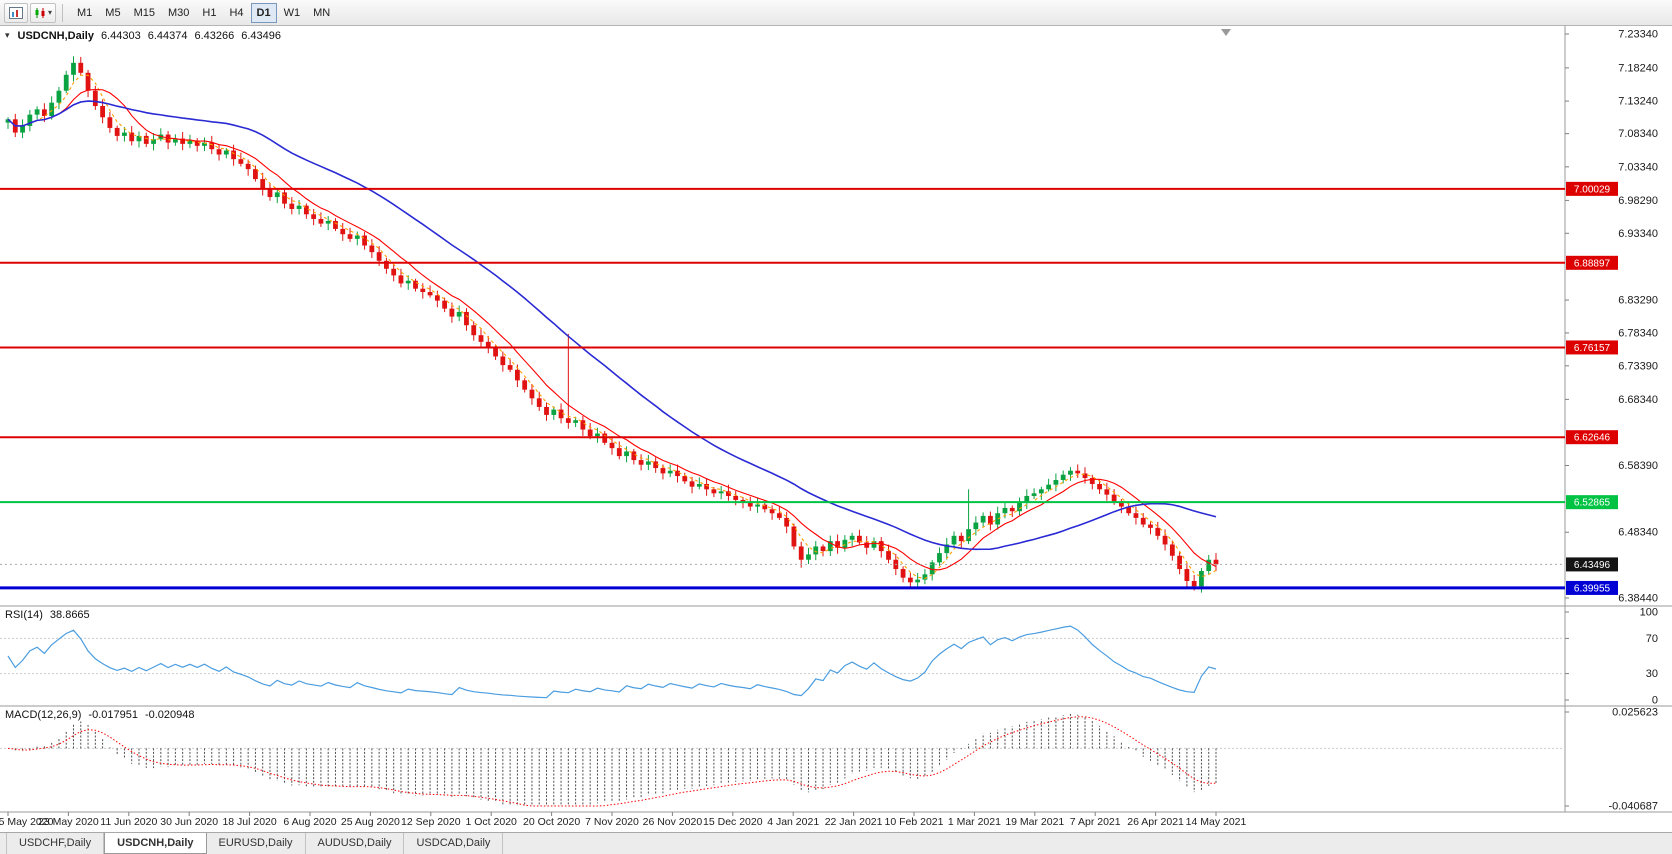 This screenshot has height=854, width=1672. What do you see at coordinates (1655, 701) in the screenshot?
I see `svg-text: 0` at bounding box center [1655, 701].